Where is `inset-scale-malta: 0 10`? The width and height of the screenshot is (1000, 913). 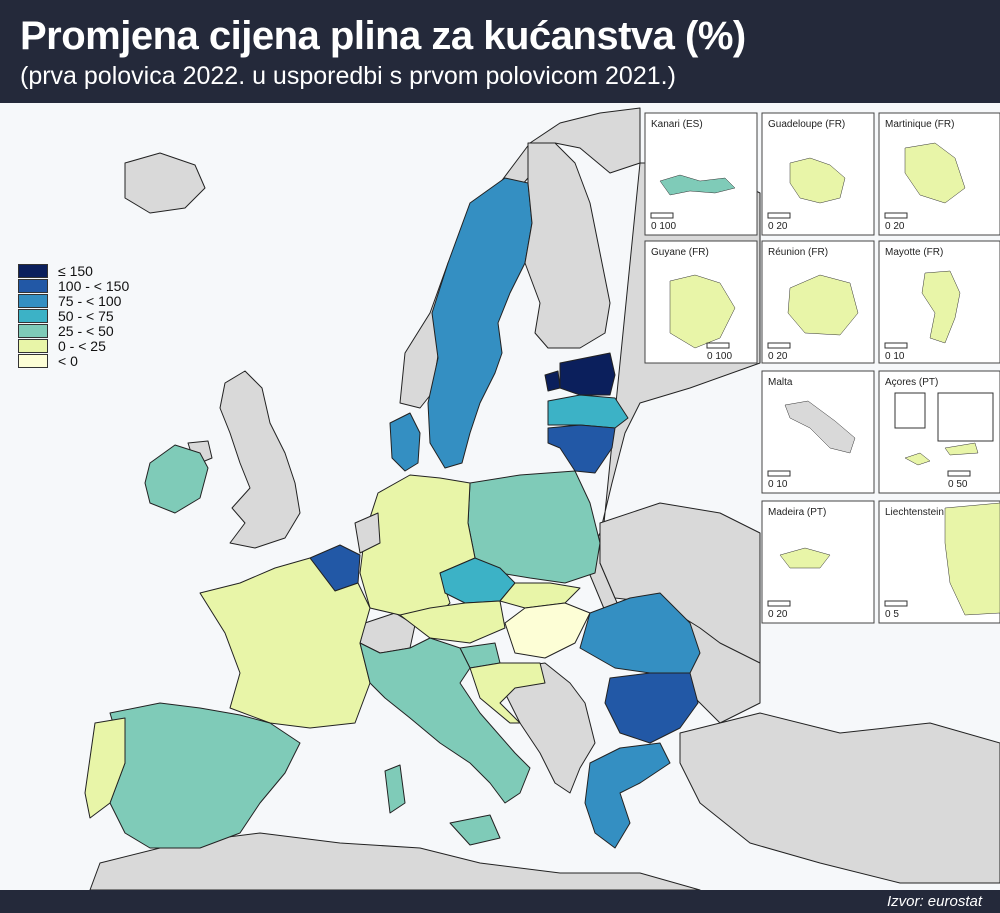 inset-scale-malta: 0 10 is located at coordinates (778, 484).